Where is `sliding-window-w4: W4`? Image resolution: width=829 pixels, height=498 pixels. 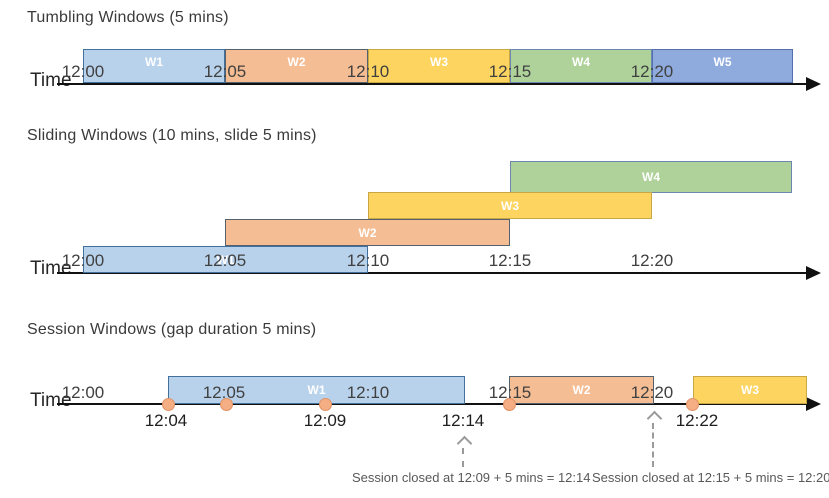 sliding-window-w4: W4 is located at coordinates (651, 177).